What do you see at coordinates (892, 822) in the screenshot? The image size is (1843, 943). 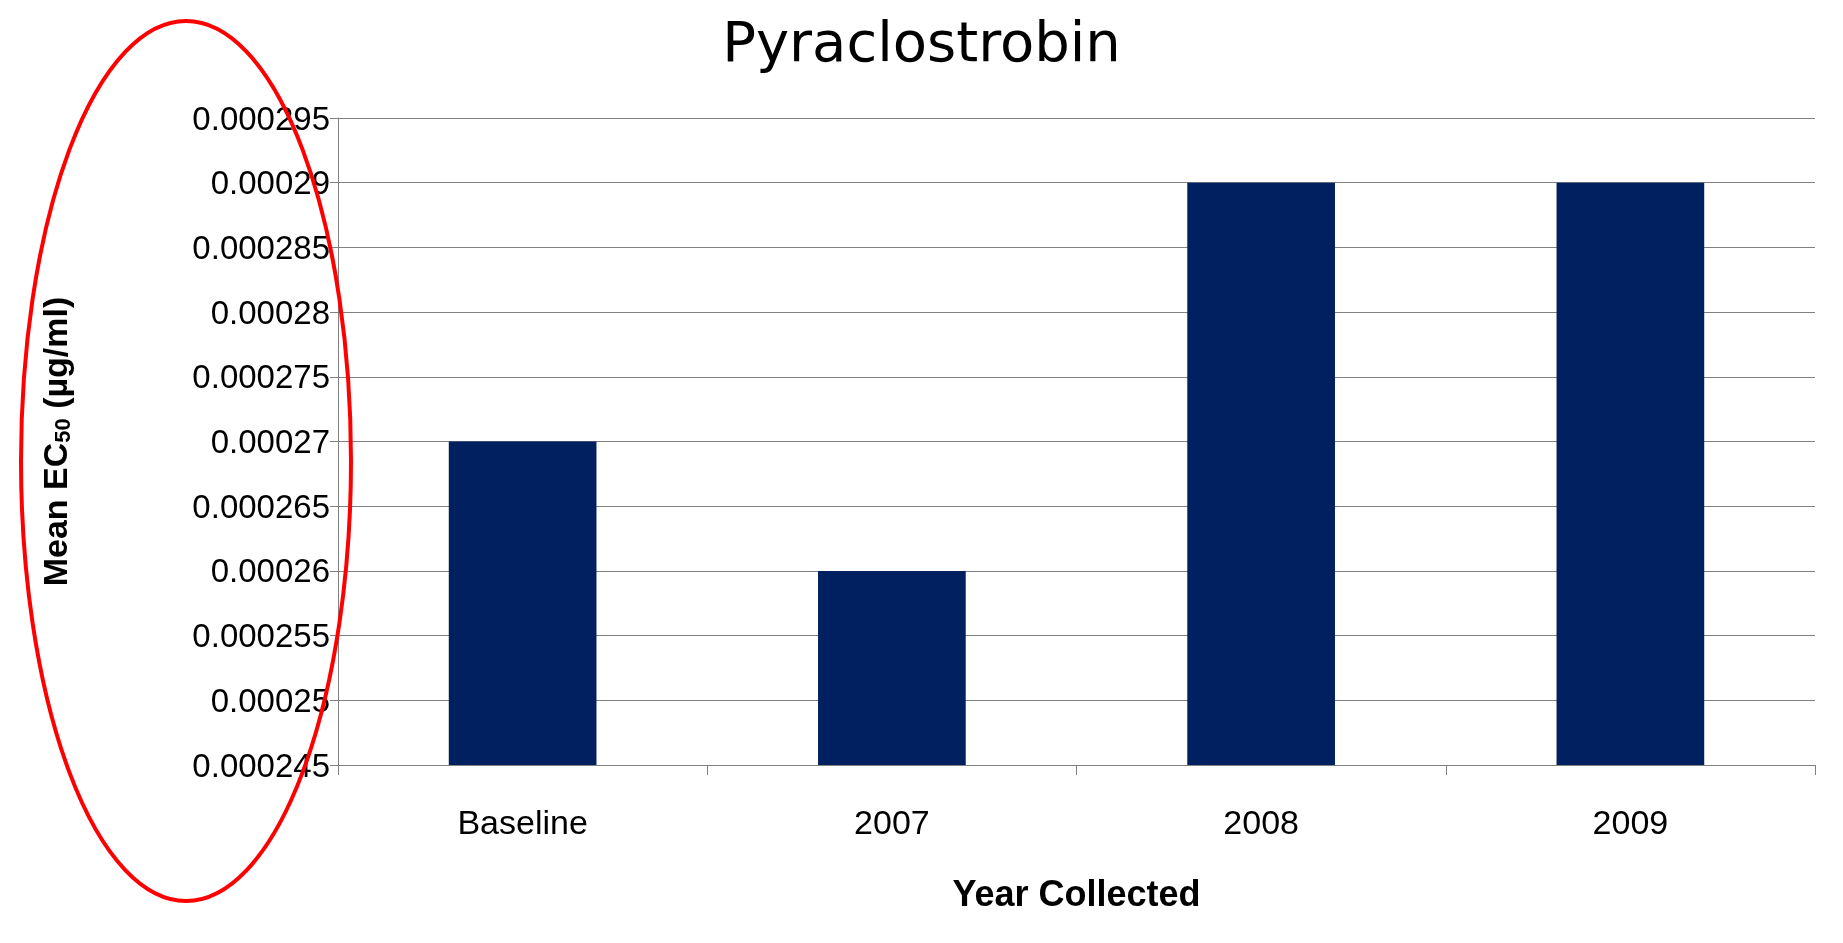 I see `x-tick-label: 2007` at bounding box center [892, 822].